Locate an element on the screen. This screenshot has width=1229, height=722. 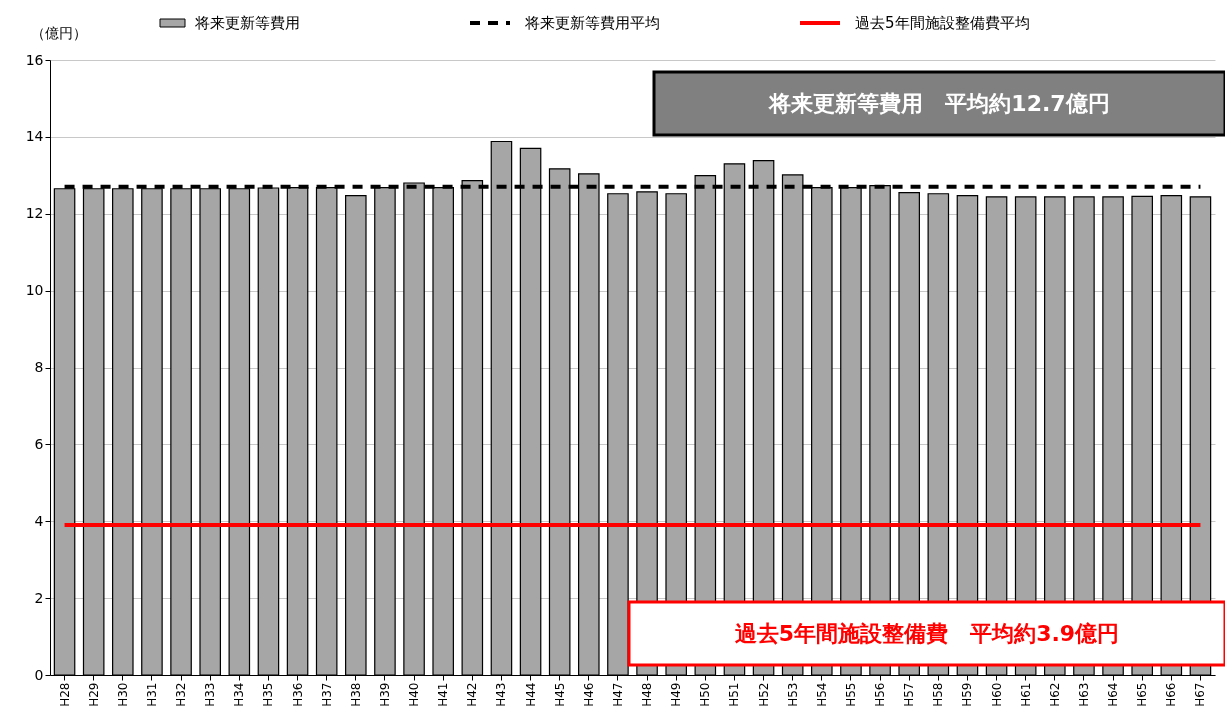
x-tick-label: H58 is located at coordinates (938, 694).